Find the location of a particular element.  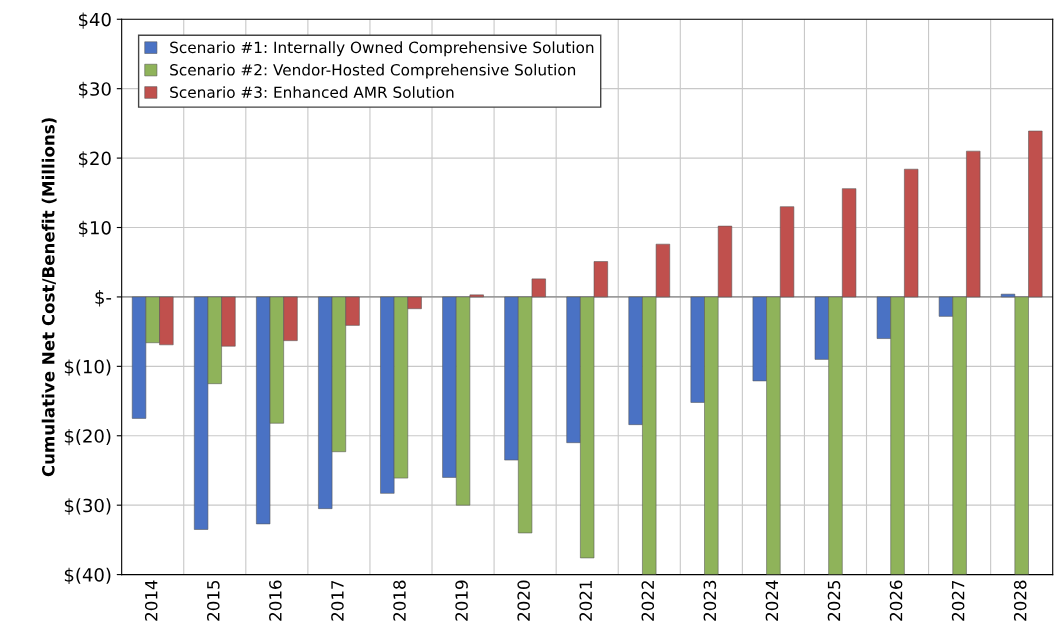

y-tick-label: $40 is located at coordinates (94, 20).